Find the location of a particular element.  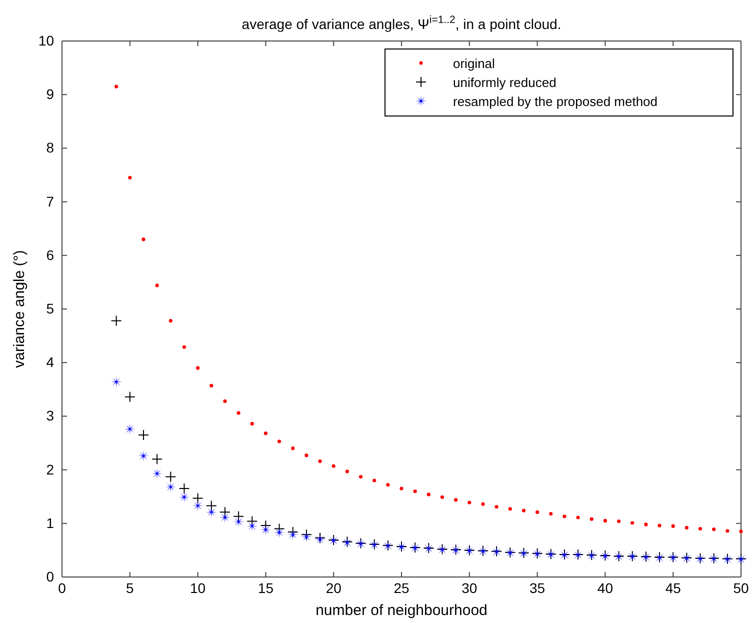

y-tick-label: 2 is located at coordinates (50, 469).